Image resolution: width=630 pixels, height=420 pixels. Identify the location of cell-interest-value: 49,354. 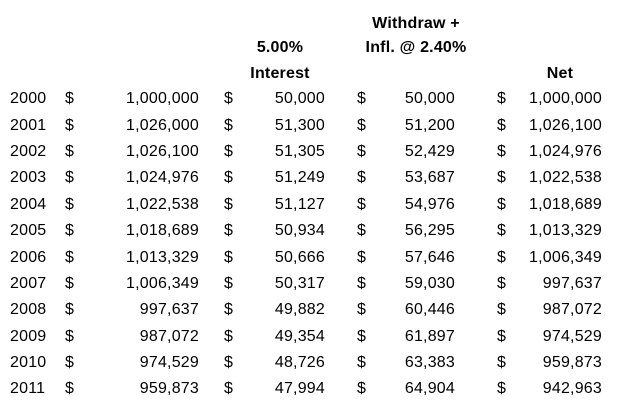
(299, 336).